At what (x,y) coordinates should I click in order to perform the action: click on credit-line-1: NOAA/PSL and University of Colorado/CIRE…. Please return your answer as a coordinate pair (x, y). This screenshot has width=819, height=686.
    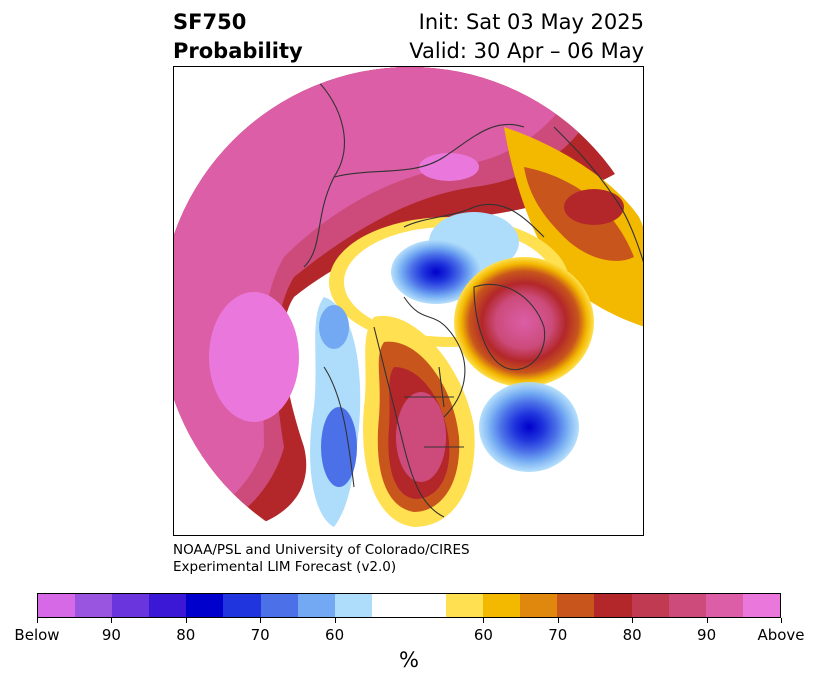
    Looking at the image, I should click on (321, 550).